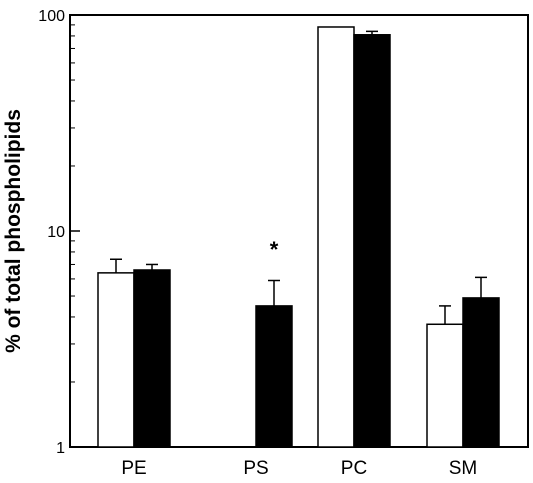 The height and width of the screenshot is (483, 533). I want to click on x-tick-label-ps: PS, so click(255, 468).